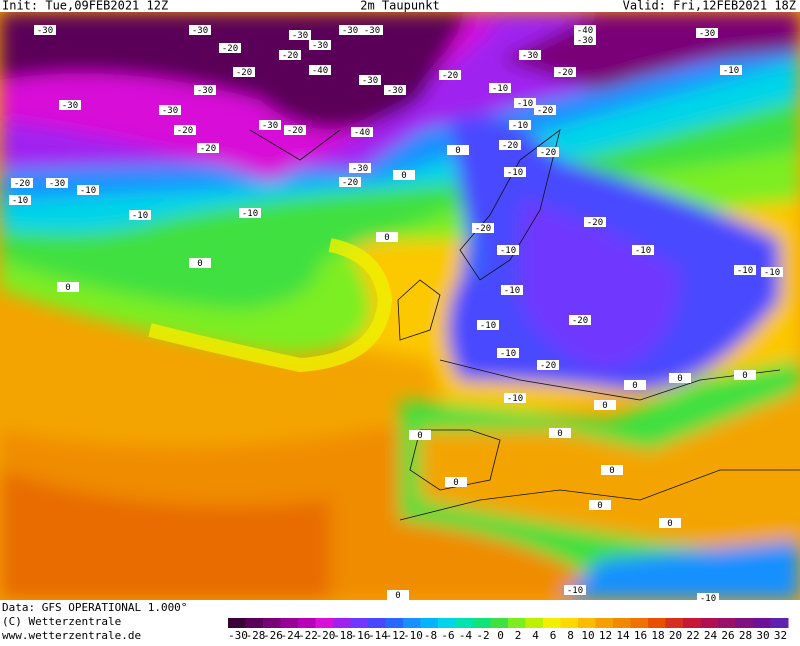 The width and height of the screenshot is (800, 646). What do you see at coordinates (535, 635) in the screenshot?
I see `colorbar-tick-label: 4` at bounding box center [535, 635].